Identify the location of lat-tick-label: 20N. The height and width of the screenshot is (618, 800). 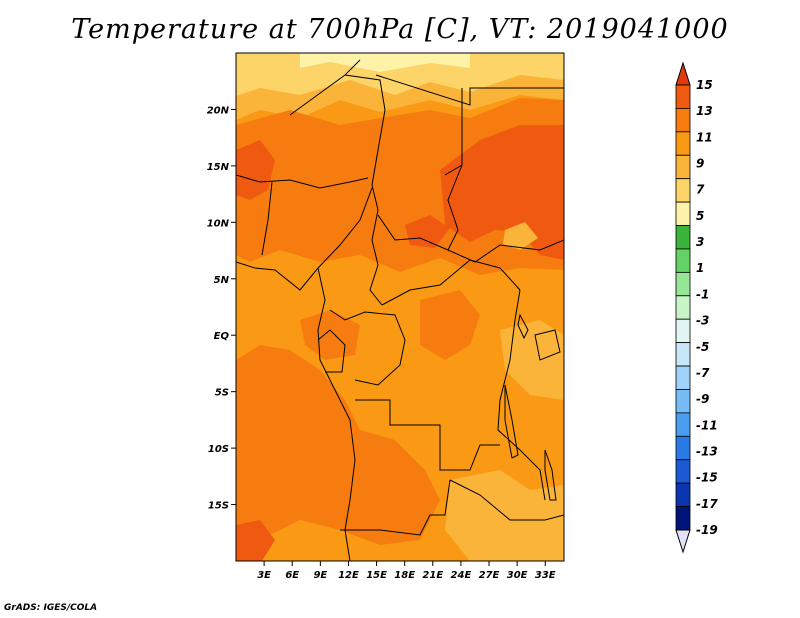
(218, 110).